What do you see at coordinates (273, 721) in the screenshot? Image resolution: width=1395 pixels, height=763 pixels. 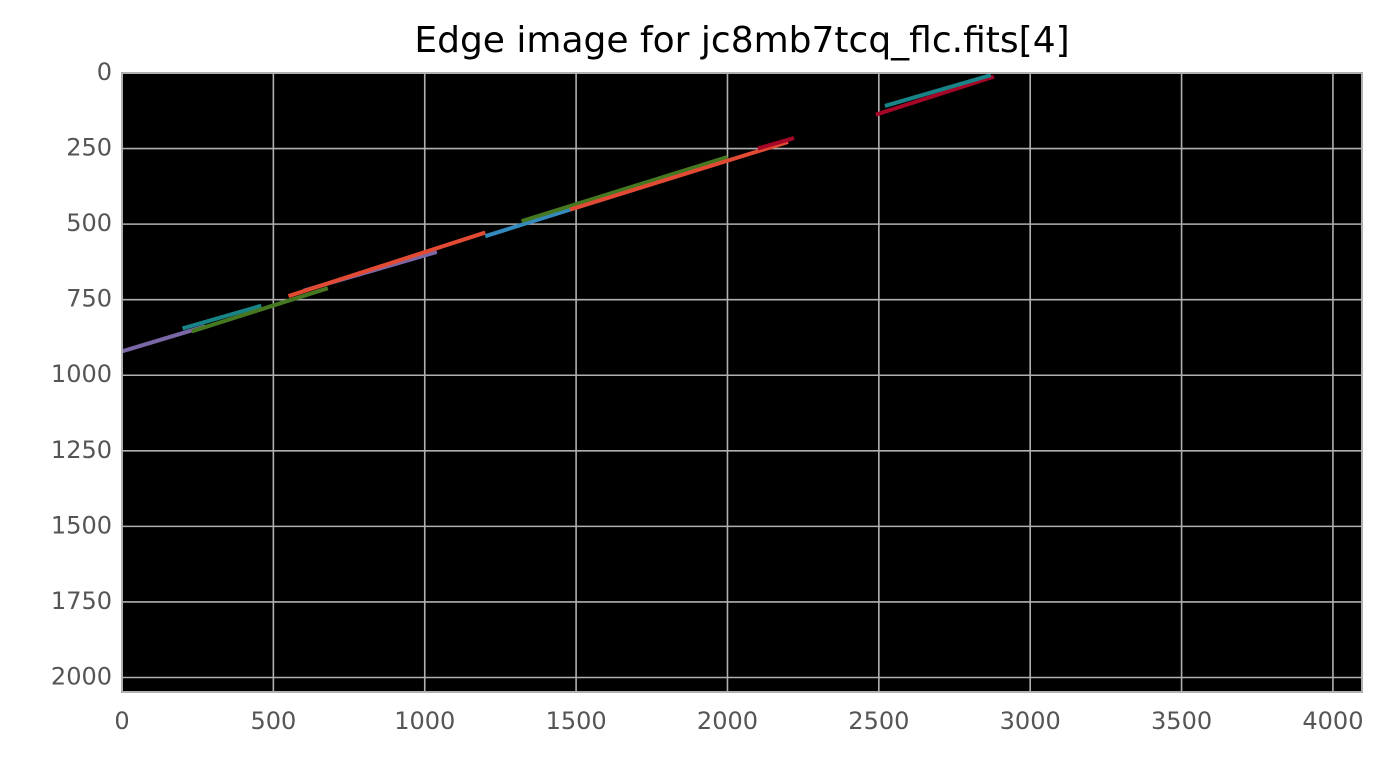 I see `x-tick-label: 500` at bounding box center [273, 721].